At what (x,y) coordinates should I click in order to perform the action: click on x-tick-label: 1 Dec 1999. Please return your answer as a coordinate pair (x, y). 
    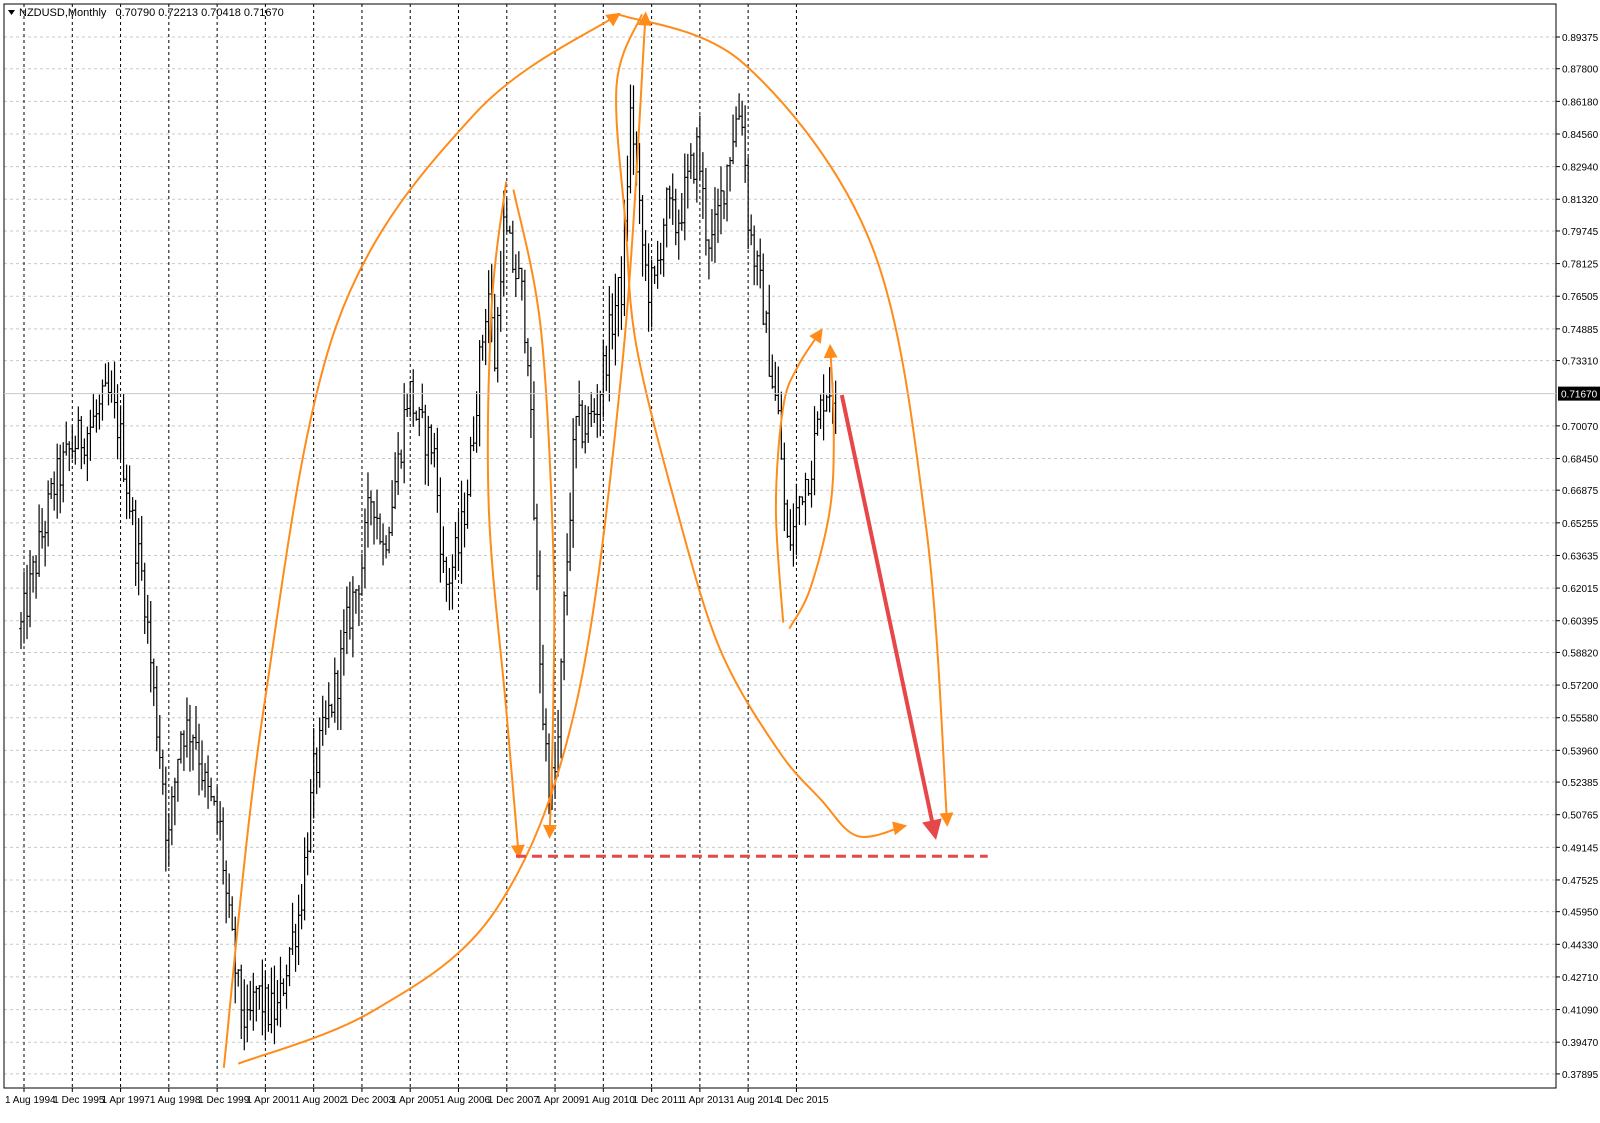
    Looking at the image, I should click on (224, 1100).